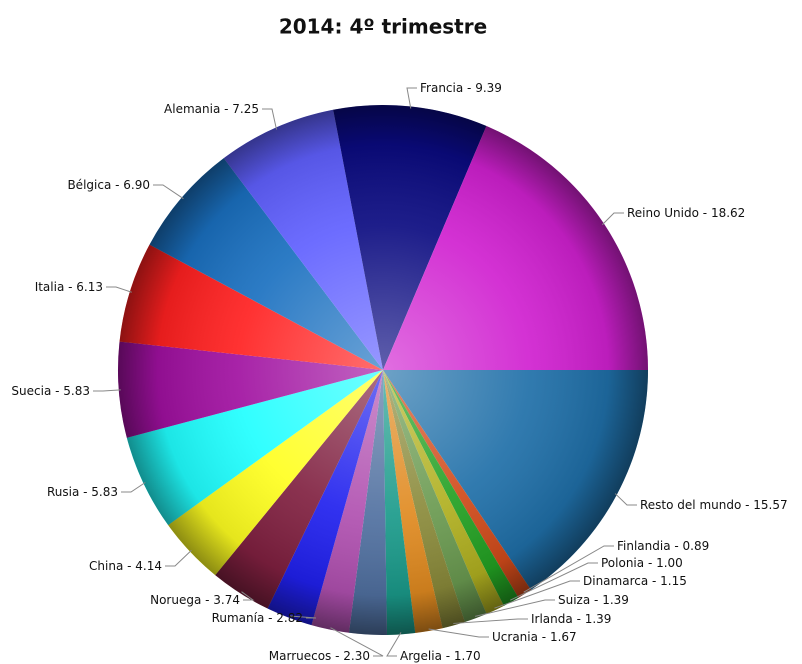 This screenshot has width=802, height=664. I want to click on slice-label-value: 15.57, so click(770, 505).